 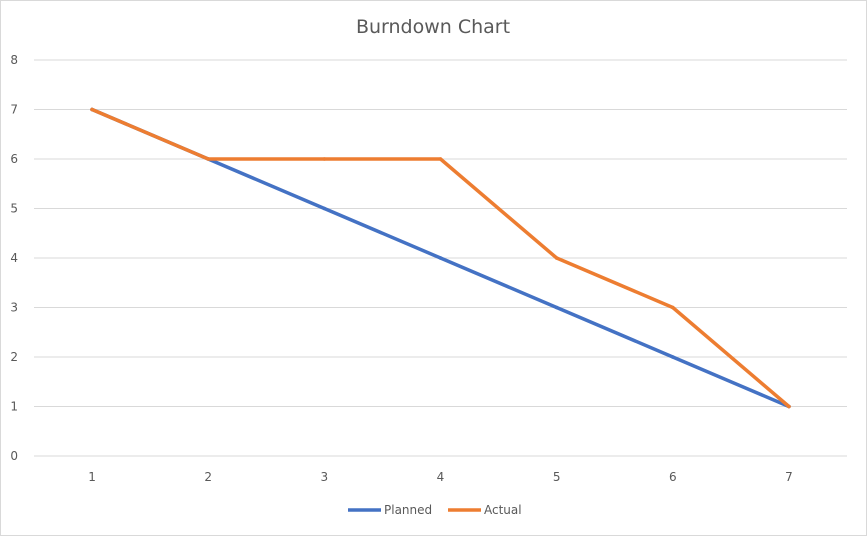 What do you see at coordinates (14, 407) in the screenshot?
I see `y-tick-label: 1` at bounding box center [14, 407].